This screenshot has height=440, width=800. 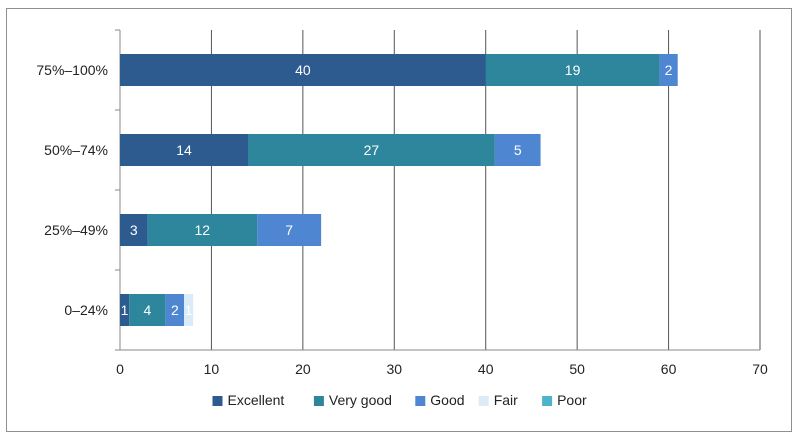 I want to click on data-label-very-good-2: 12, so click(x=202, y=230).